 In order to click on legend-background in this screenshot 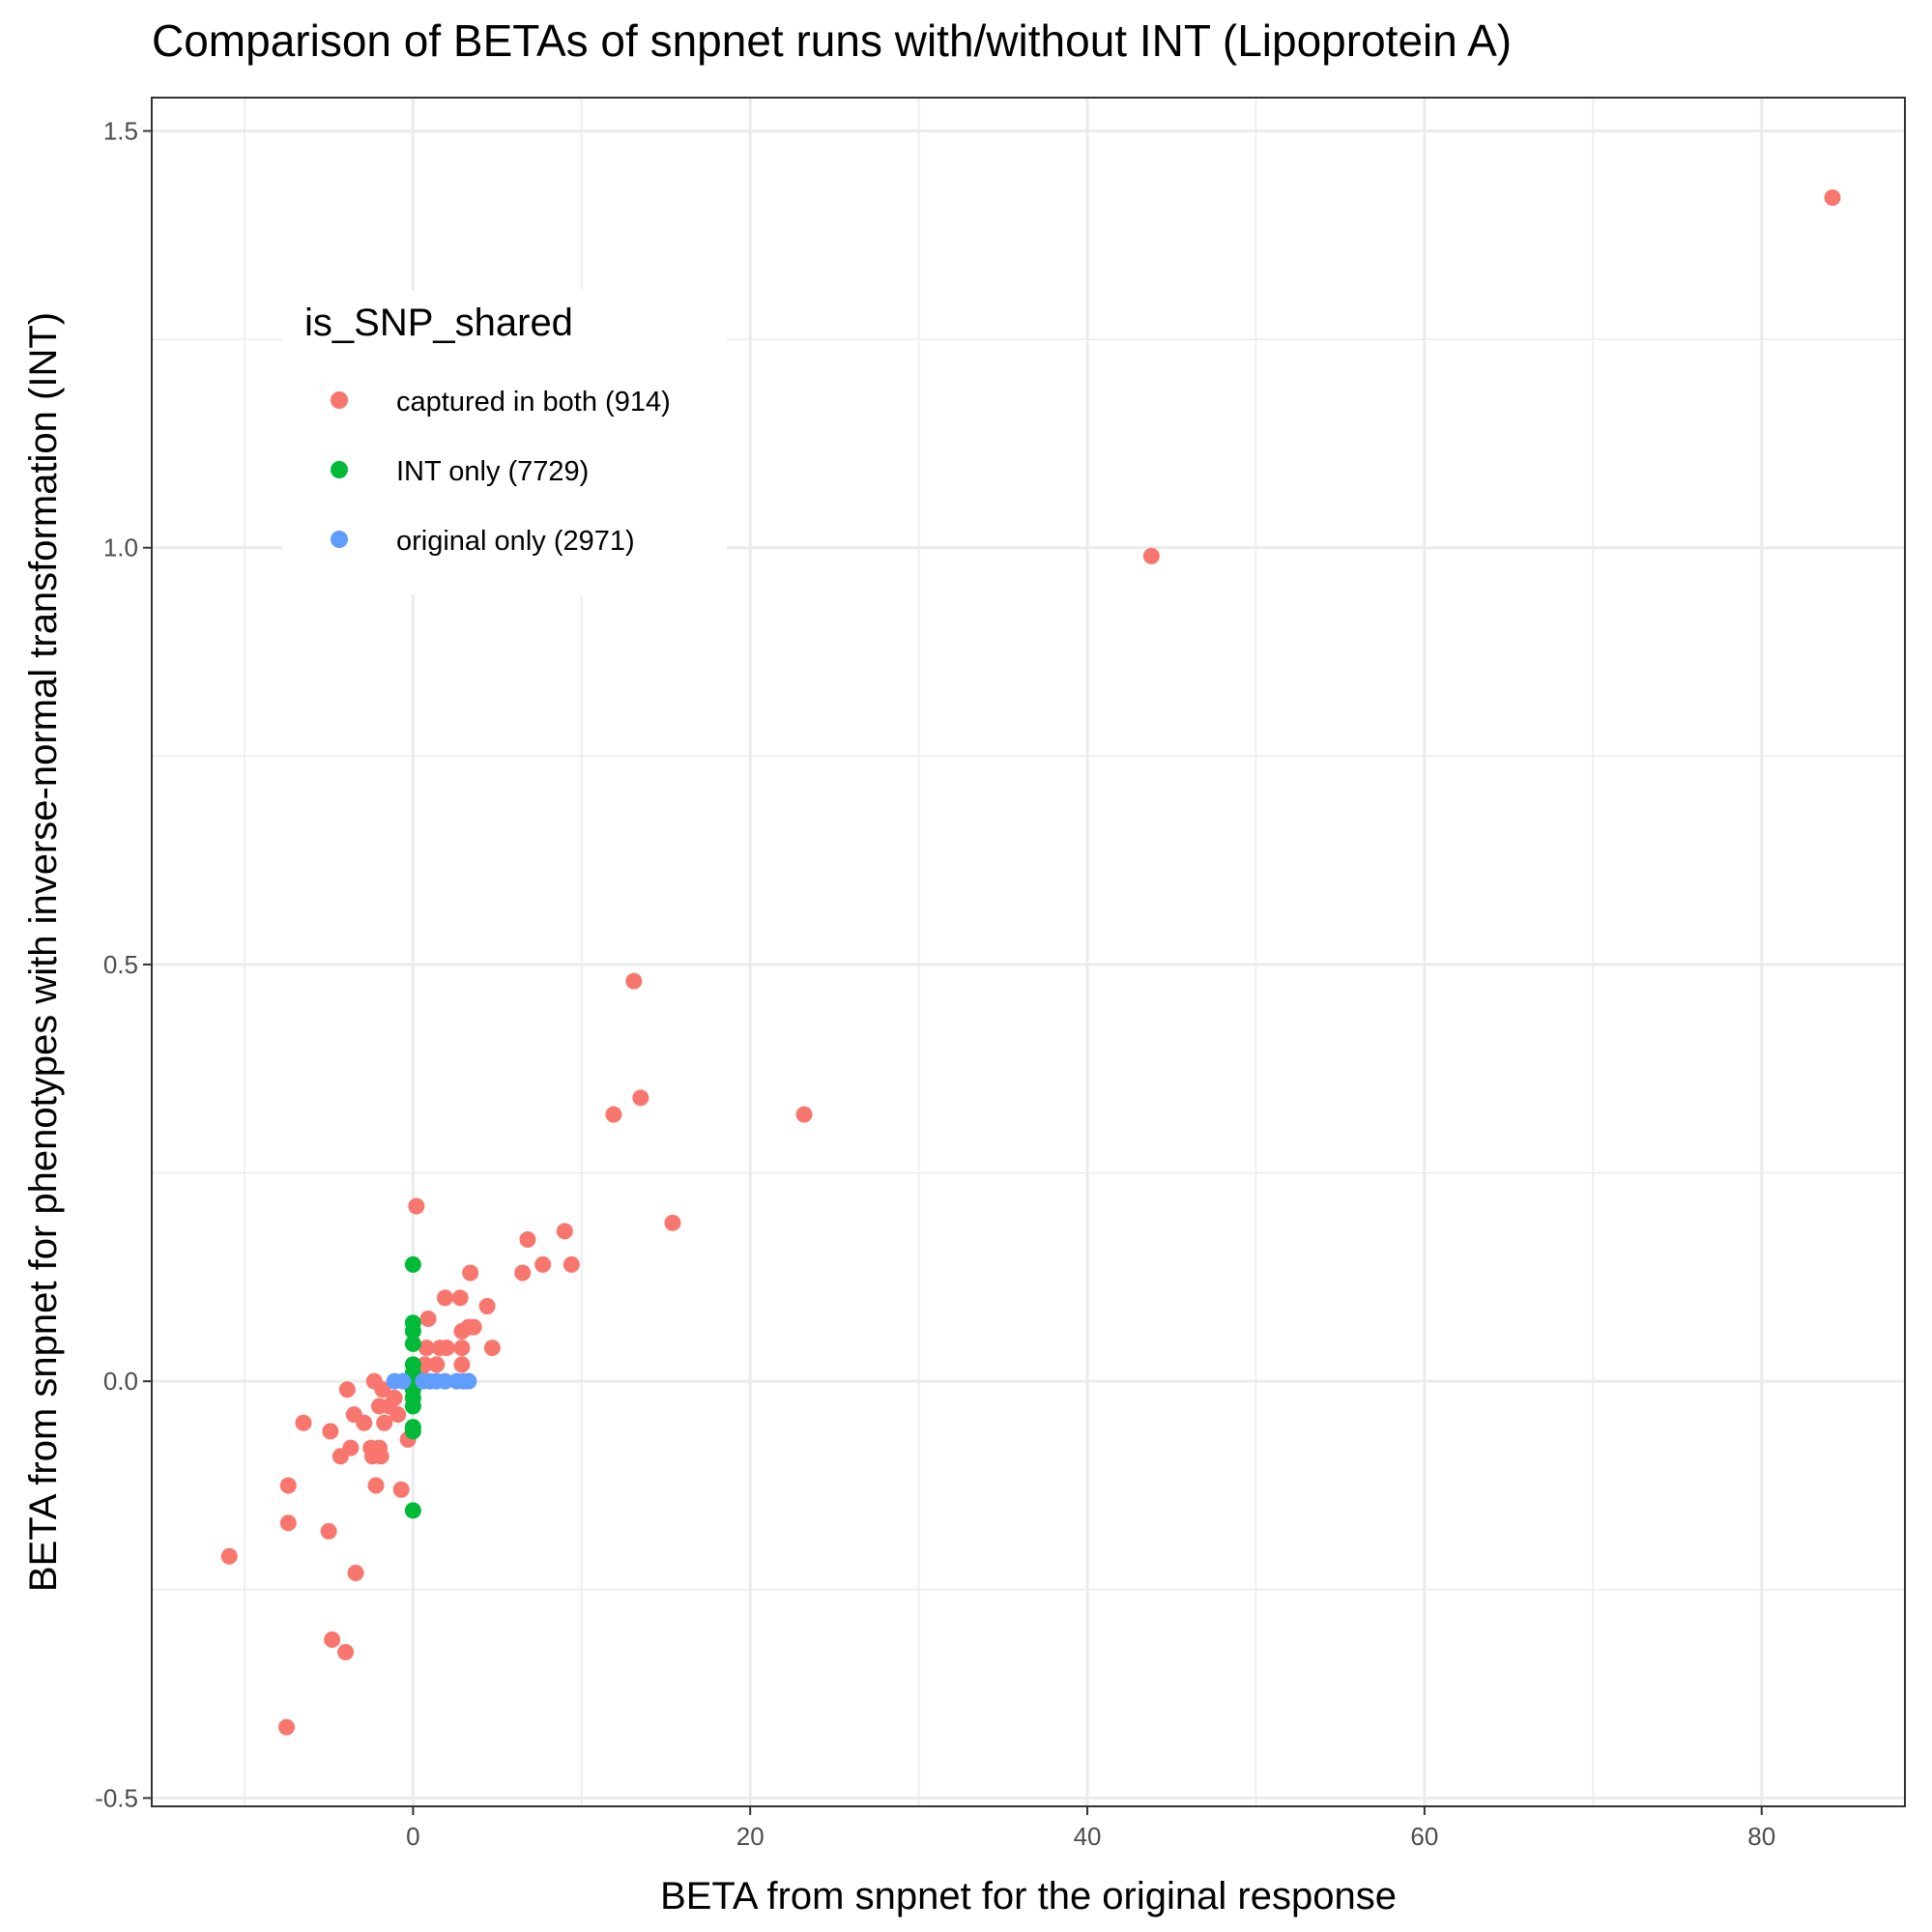, I will do `click(505, 442)`.